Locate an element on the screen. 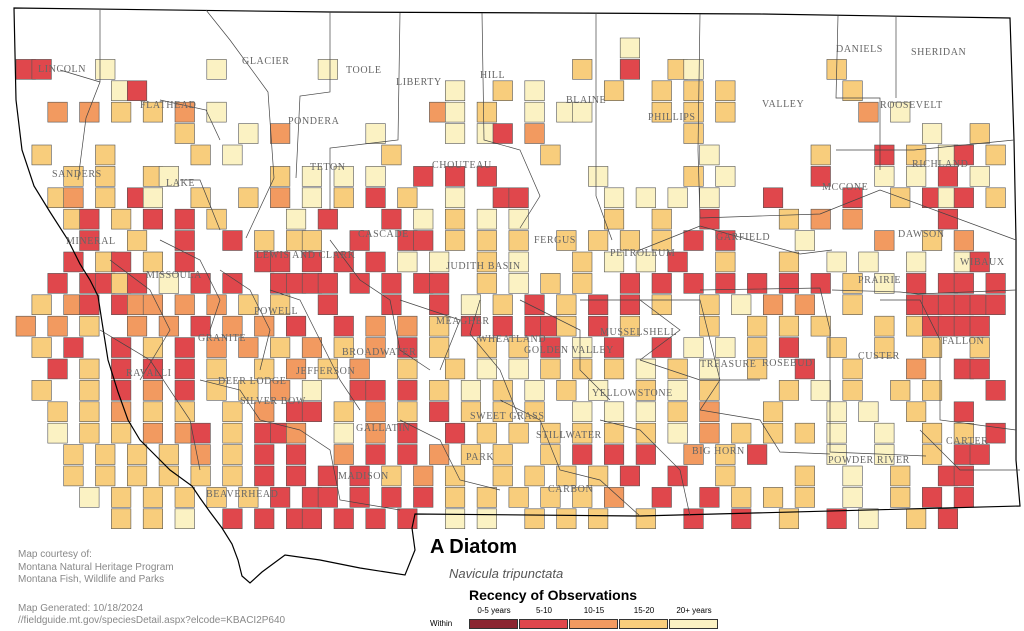  county-label: PRAIRIE is located at coordinates (879, 280).